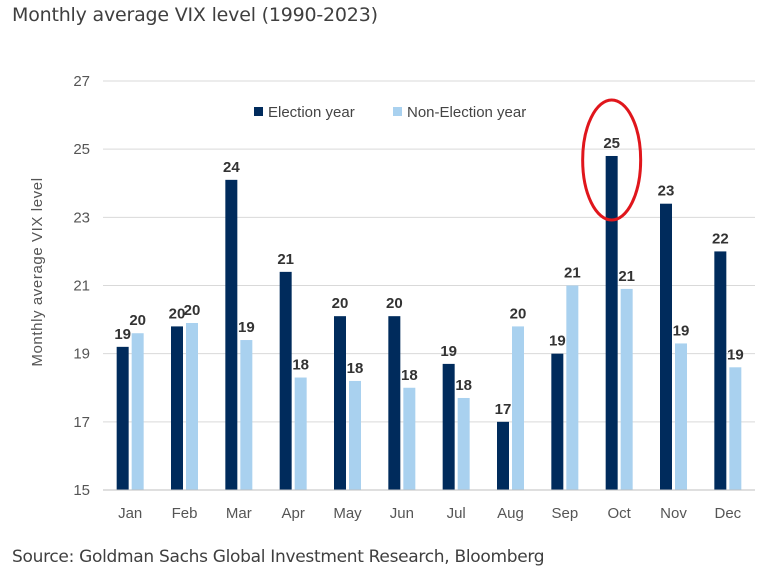 Image resolution: width=778 pixels, height=581 pixels. I want to click on bar-non-election-apr, so click(300, 433).